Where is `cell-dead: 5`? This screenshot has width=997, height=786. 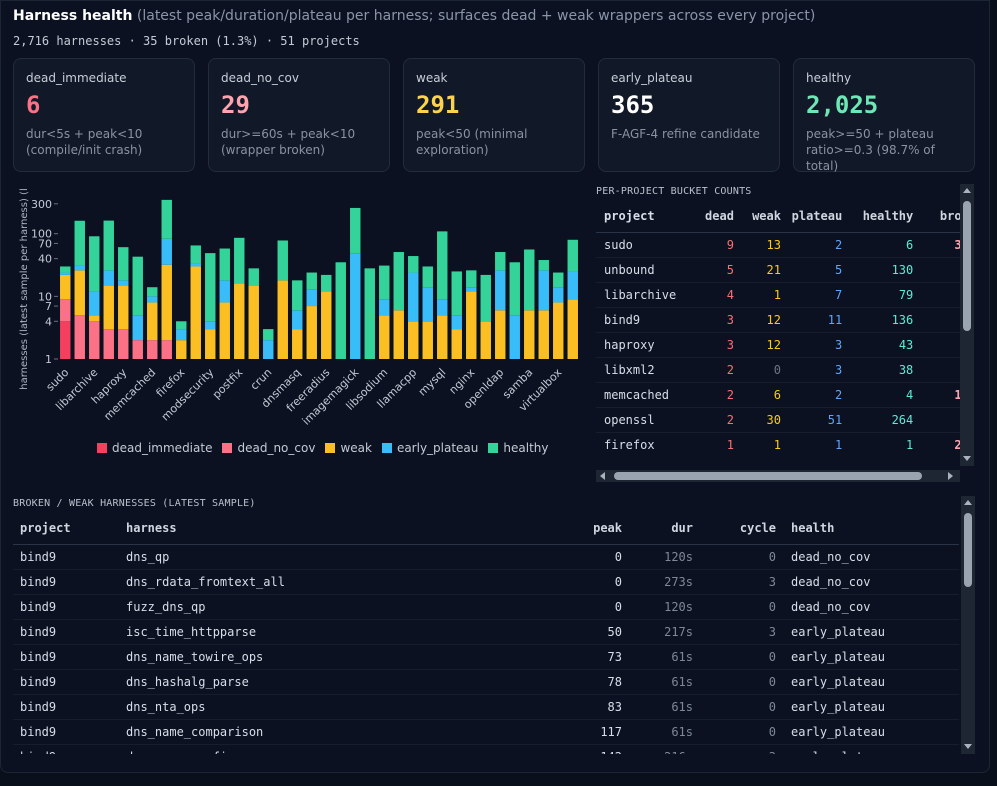 cell-dead: 5 is located at coordinates (710, 270).